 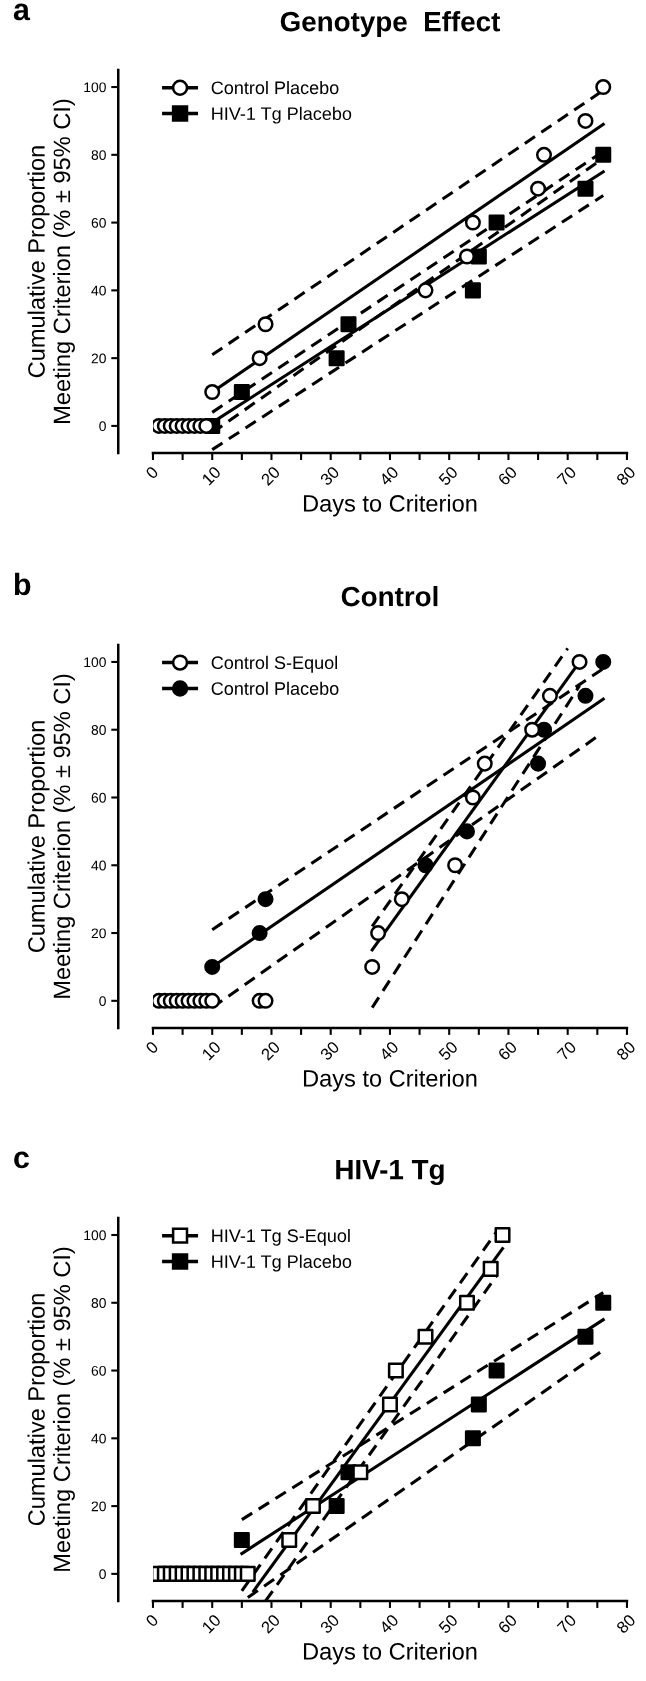 I want to click on chart-title: Genotype Effect, so click(x=390, y=24).